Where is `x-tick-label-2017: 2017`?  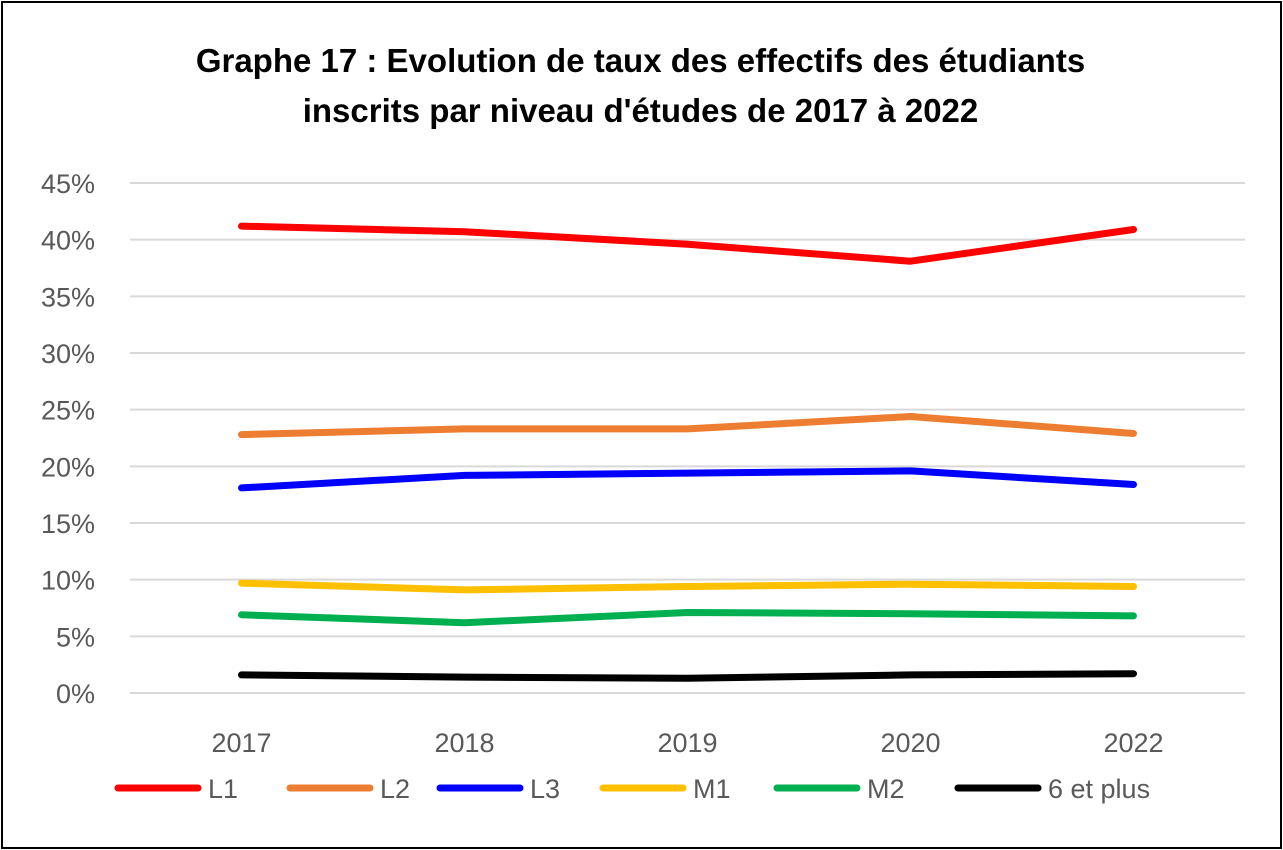
x-tick-label-2017: 2017 is located at coordinates (241, 743).